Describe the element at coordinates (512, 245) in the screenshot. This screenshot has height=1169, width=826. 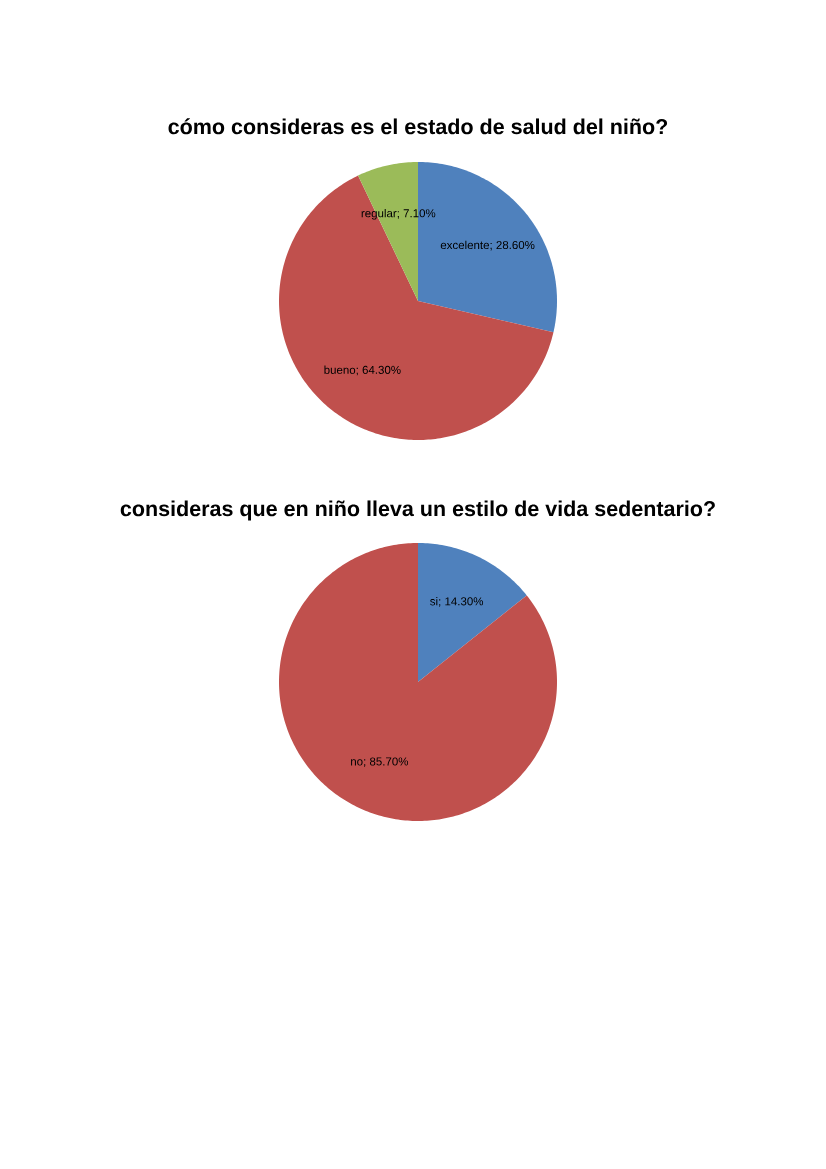
I see `data-label: ; 28.60%` at that location.